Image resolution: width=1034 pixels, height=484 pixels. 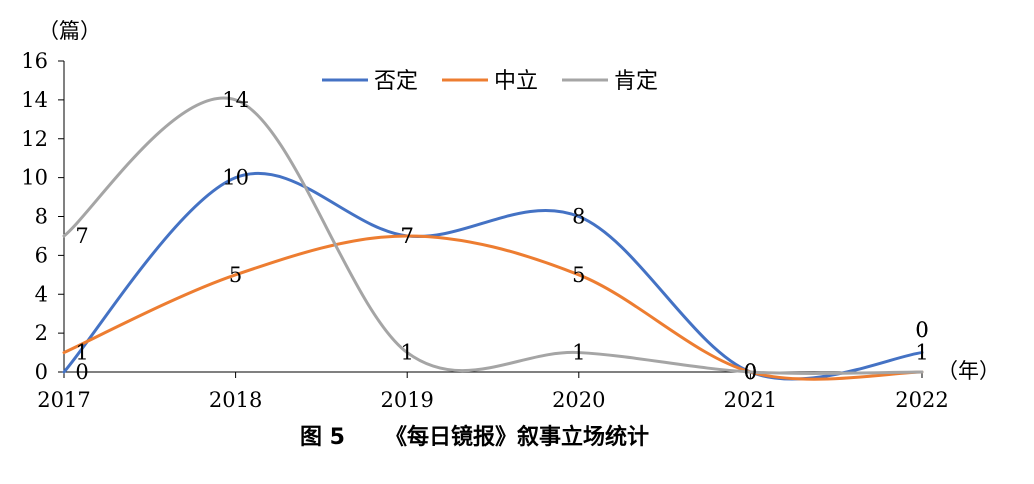 What do you see at coordinates (34, 100) in the screenshot?
I see `y-tick-label: 14` at bounding box center [34, 100].